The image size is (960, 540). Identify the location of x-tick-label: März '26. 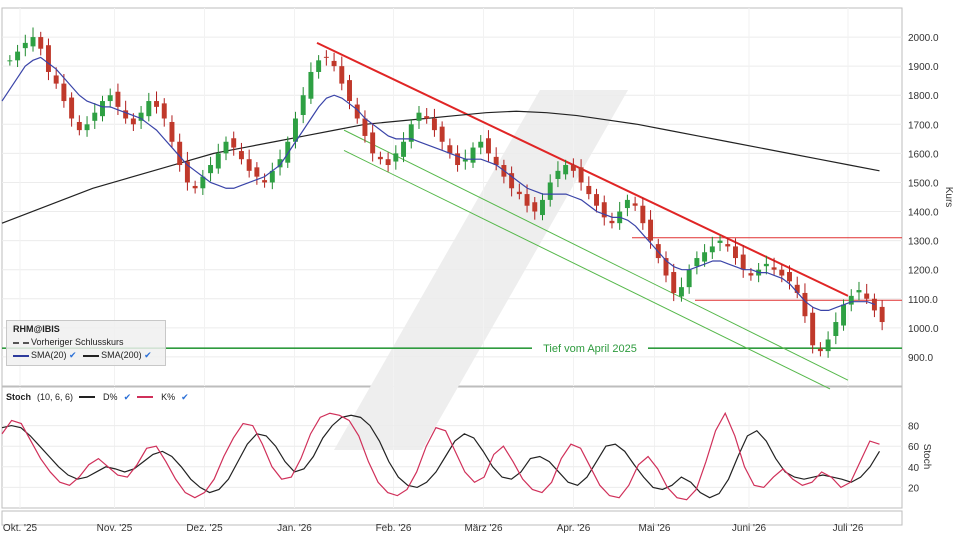
(483, 528).